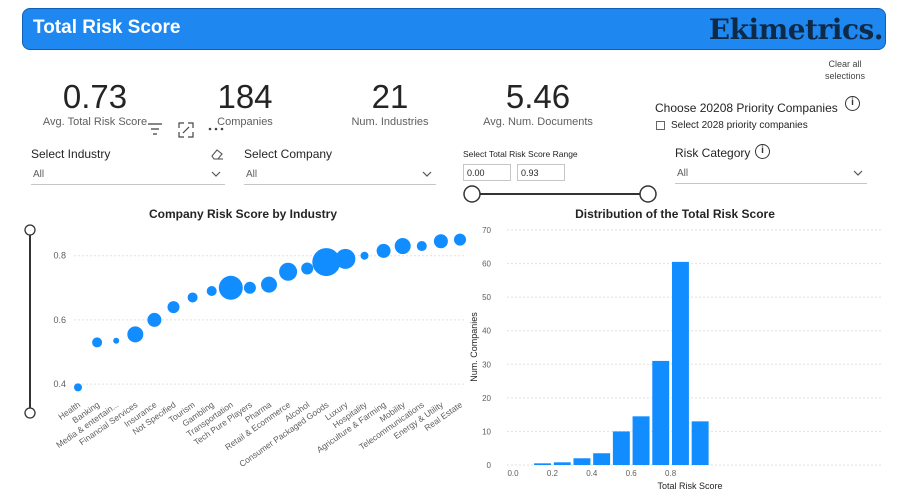  I want to click on industry-dropdown-value: All, so click(39, 174).